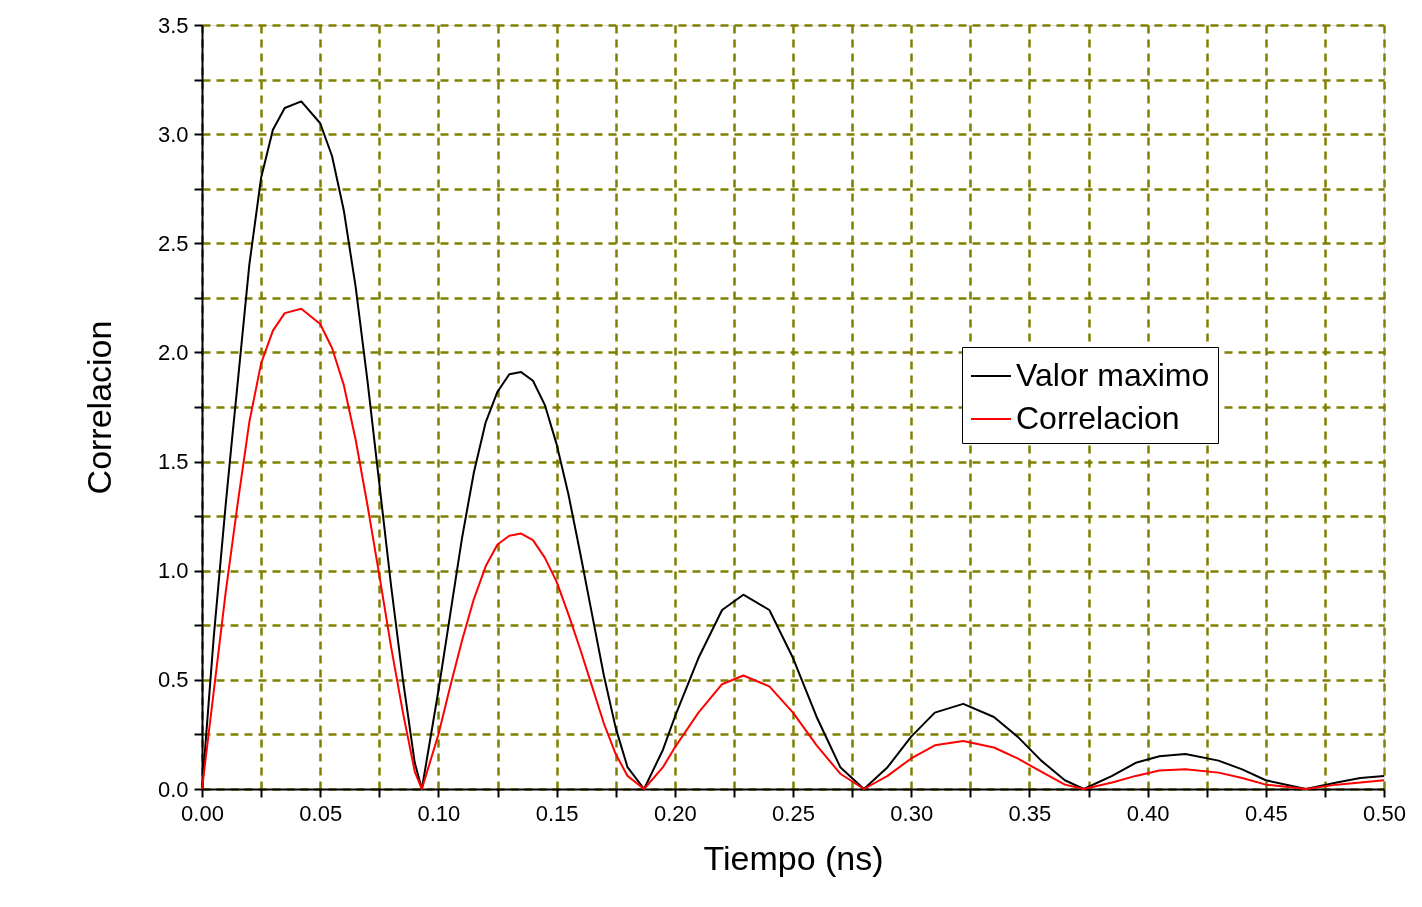  Describe the element at coordinates (439, 813) in the screenshot. I see `x-tick-label: 0.10` at that location.